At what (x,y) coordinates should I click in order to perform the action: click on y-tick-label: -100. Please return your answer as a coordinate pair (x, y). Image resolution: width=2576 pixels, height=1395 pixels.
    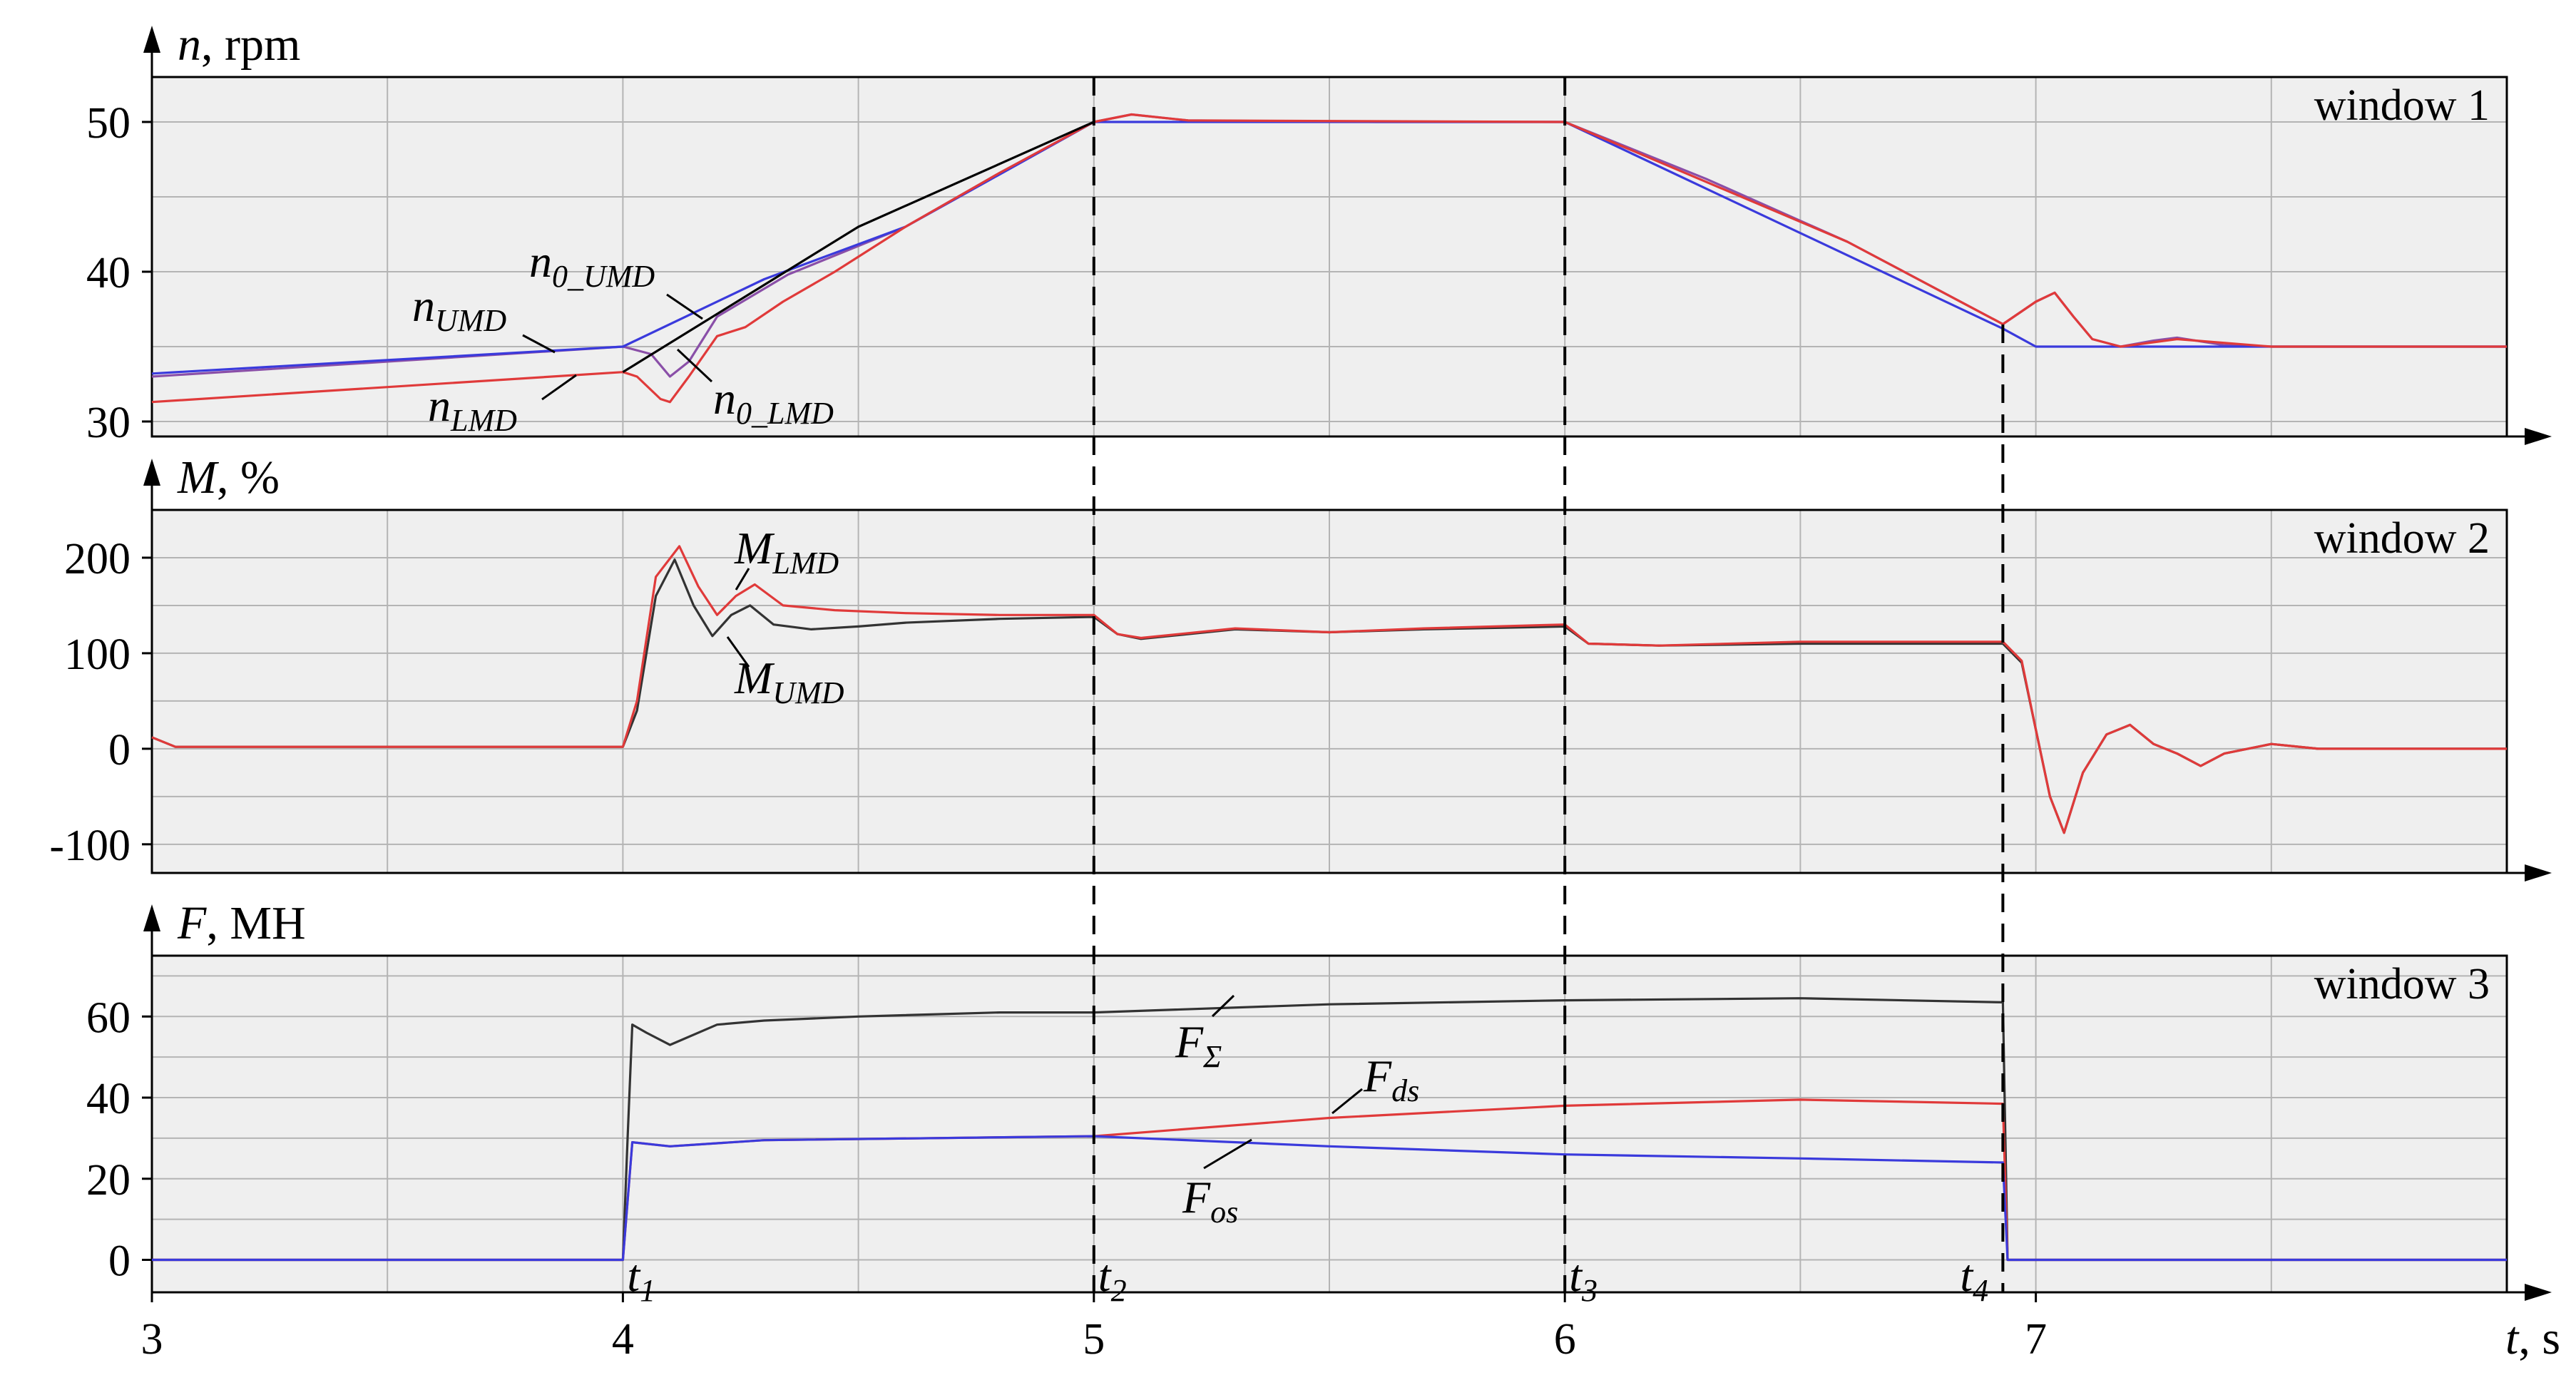
    Looking at the image, I should click on (90, 846).